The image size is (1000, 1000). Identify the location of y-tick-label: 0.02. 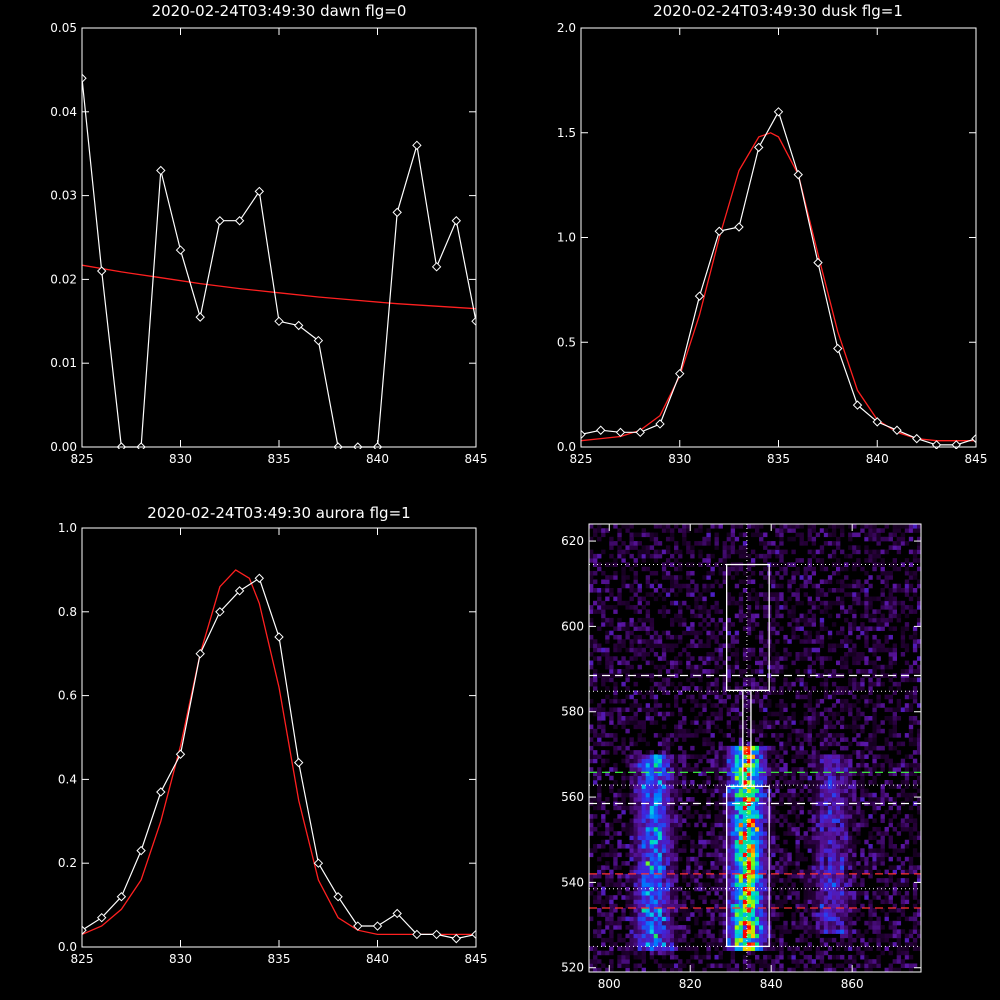
(63, 279).